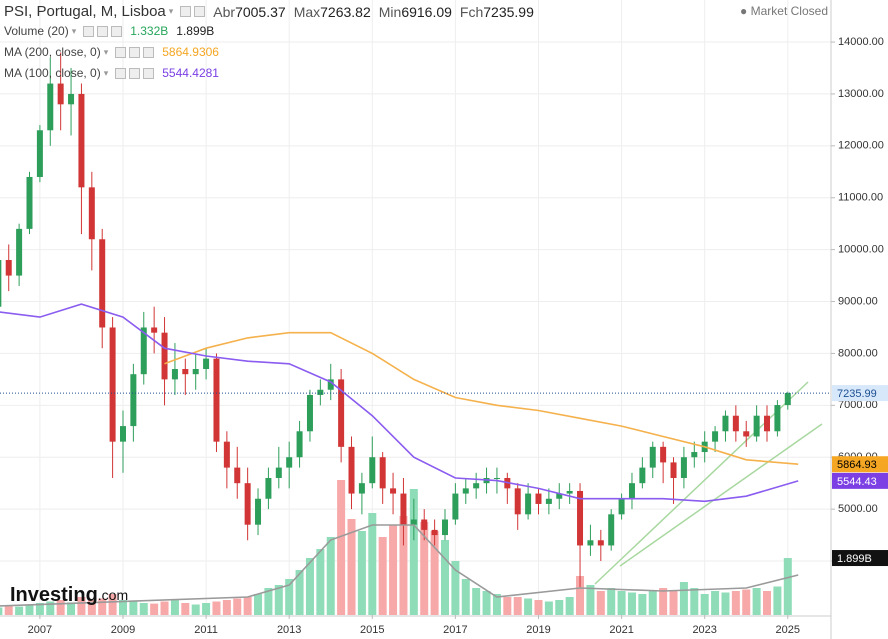 Image resolution: width=888 pixels, height=639 pixels. I want to click on price-badge-label: 5544.43, so click(857, 482).